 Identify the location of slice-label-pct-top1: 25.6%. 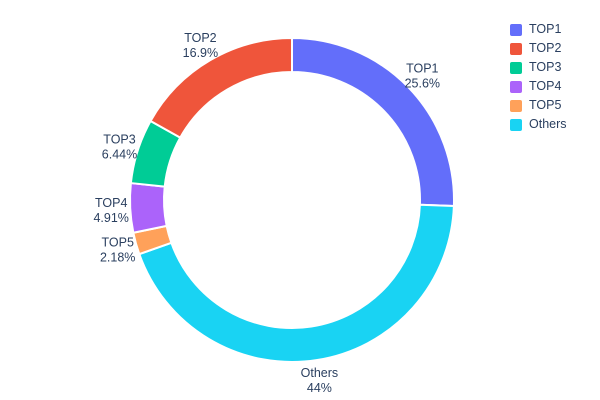
(422, 83).